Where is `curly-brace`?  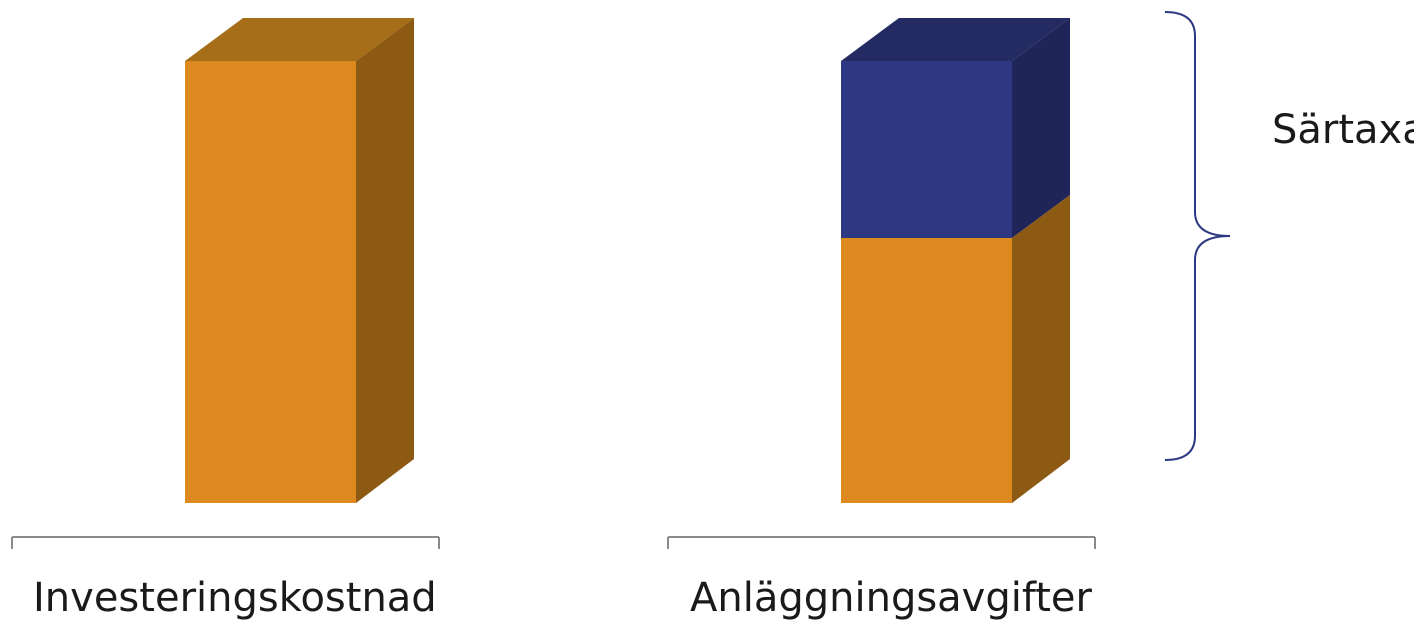
curly-brace is located at coordinates (1197, 236).